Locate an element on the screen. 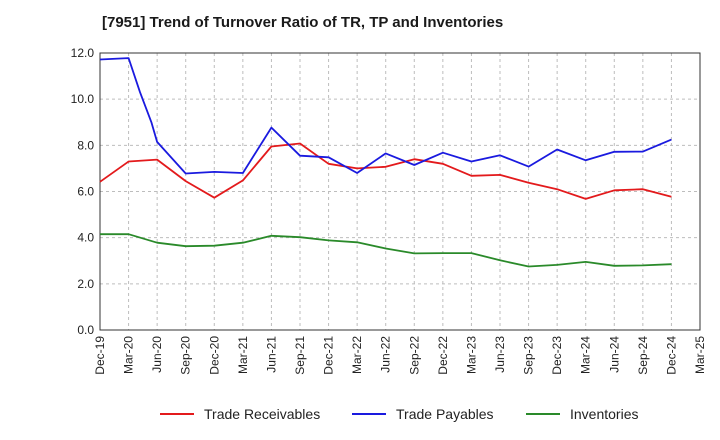 Image resolution: width=720 pixels, height=440 pixels. x-tick-label: Sep-23 is located at coordinates (529, 355).